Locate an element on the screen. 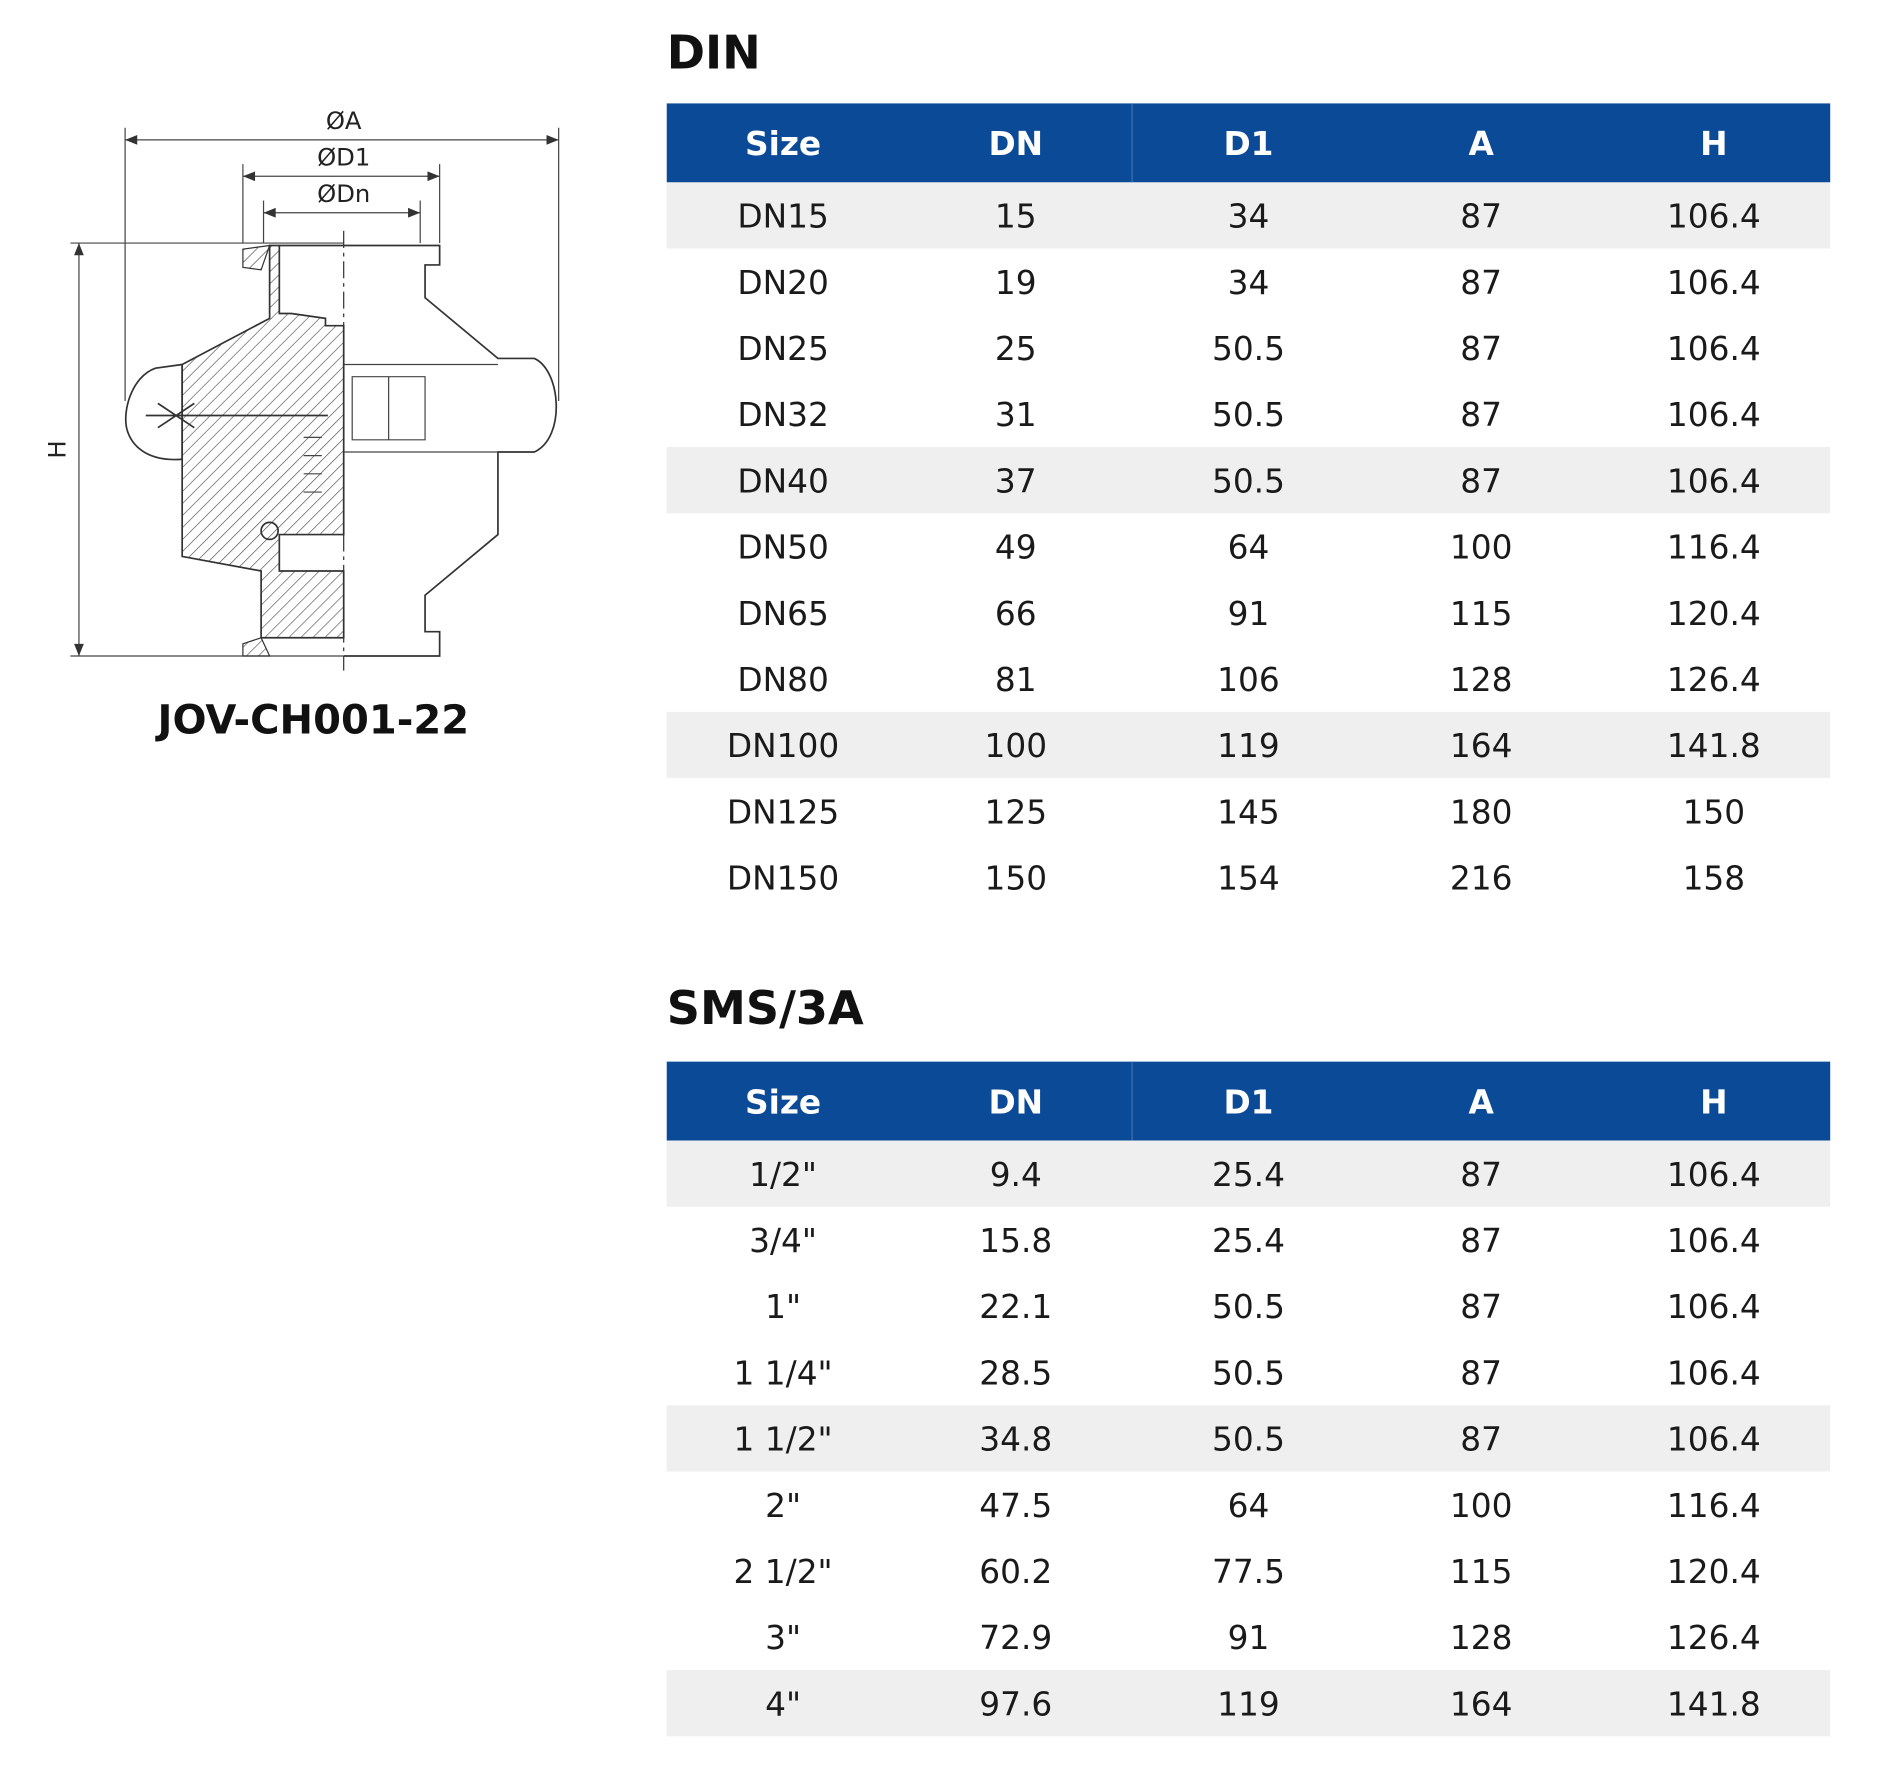 This screenshot has width=1880, height=1782. table-cell: DN15 is located at coordinates (782, 217).